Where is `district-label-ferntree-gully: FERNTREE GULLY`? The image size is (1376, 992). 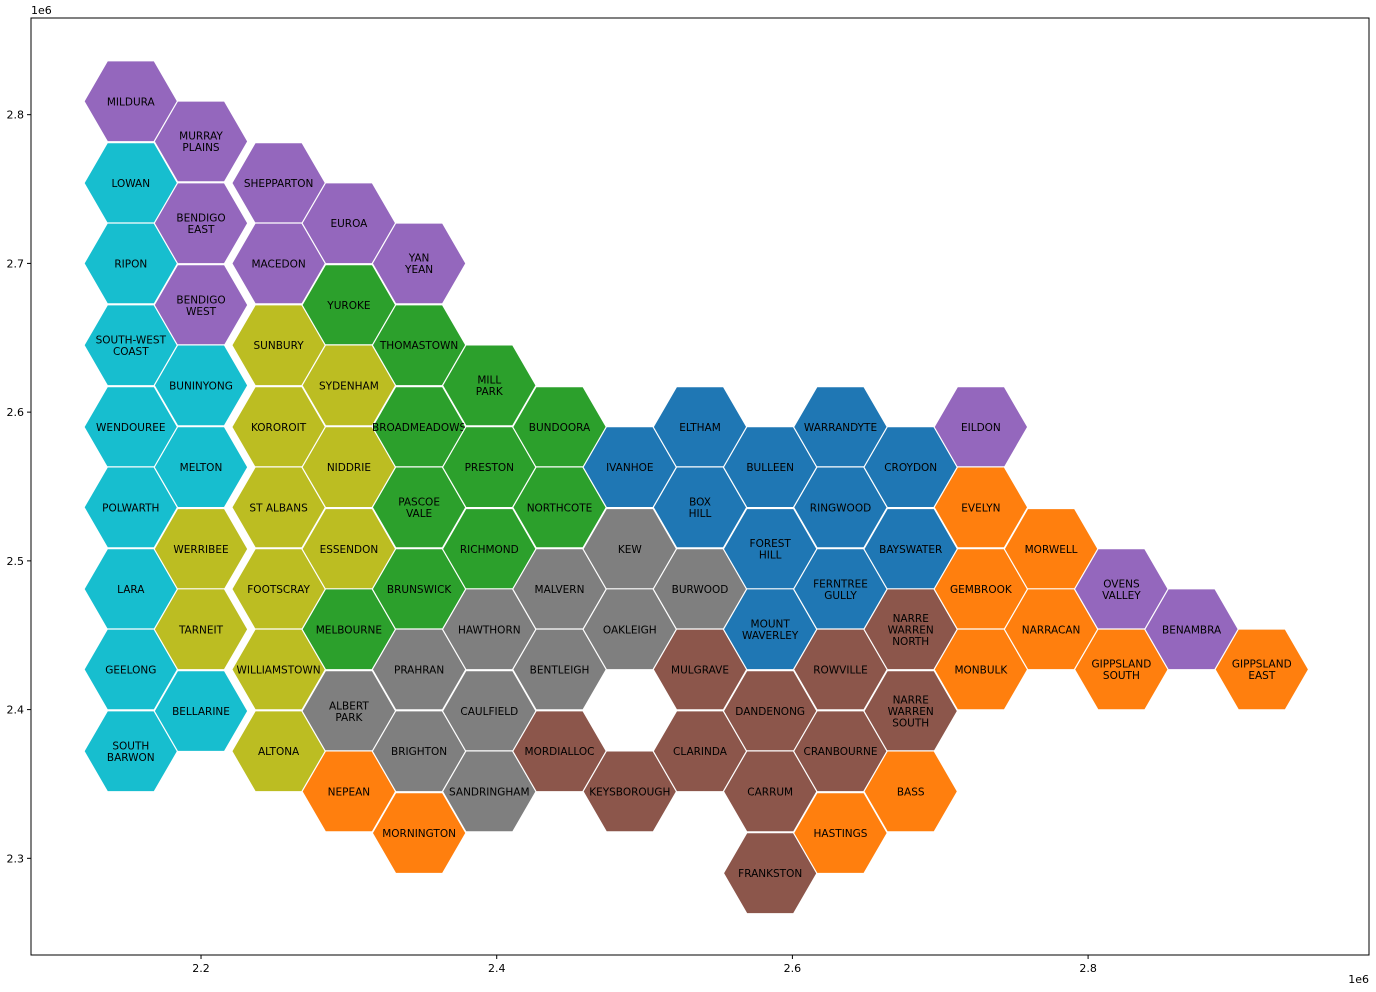 district-label-ferntree-gully: FERNTREE GULLY is located at coordinates (840, 590).